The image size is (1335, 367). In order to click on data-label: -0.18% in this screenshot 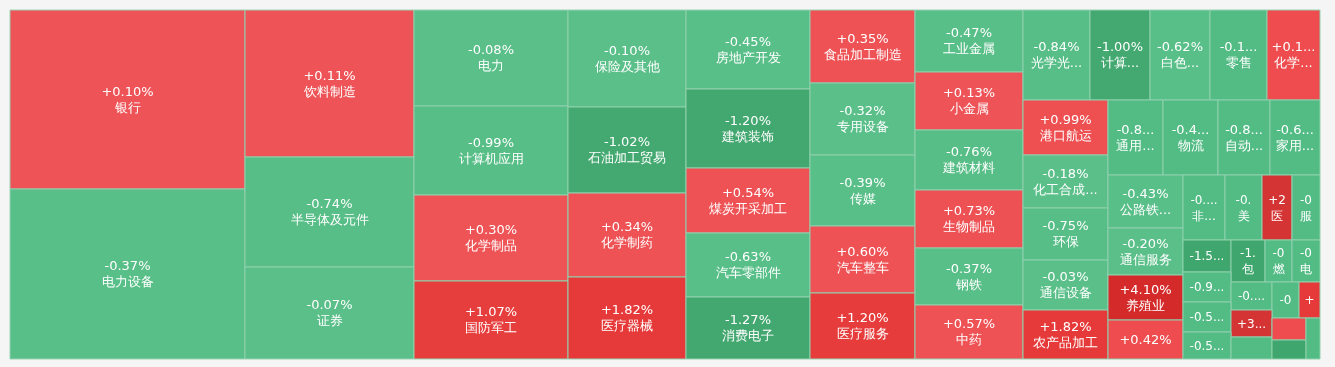, I will do `click(1065, 173)`.